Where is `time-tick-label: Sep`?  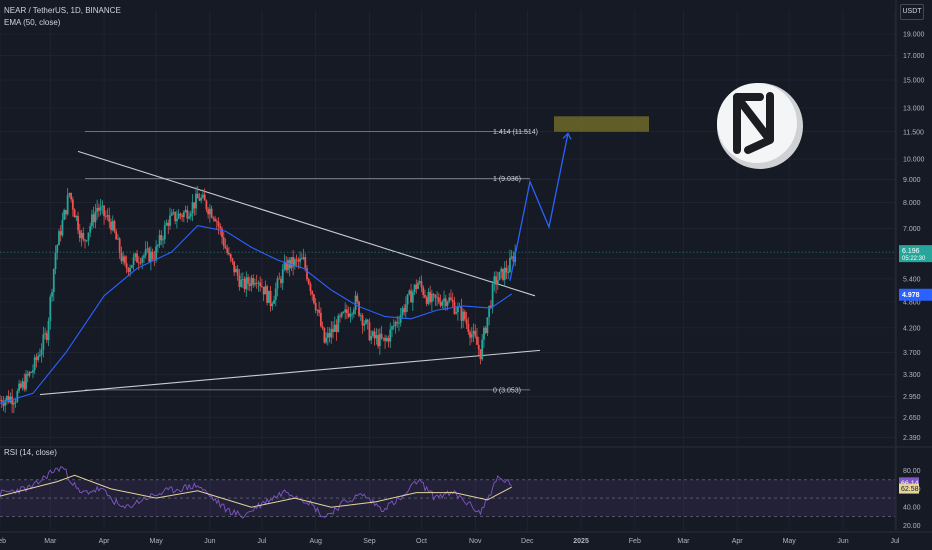
time-tick-label: Sep is located at coordinates (369, 541).